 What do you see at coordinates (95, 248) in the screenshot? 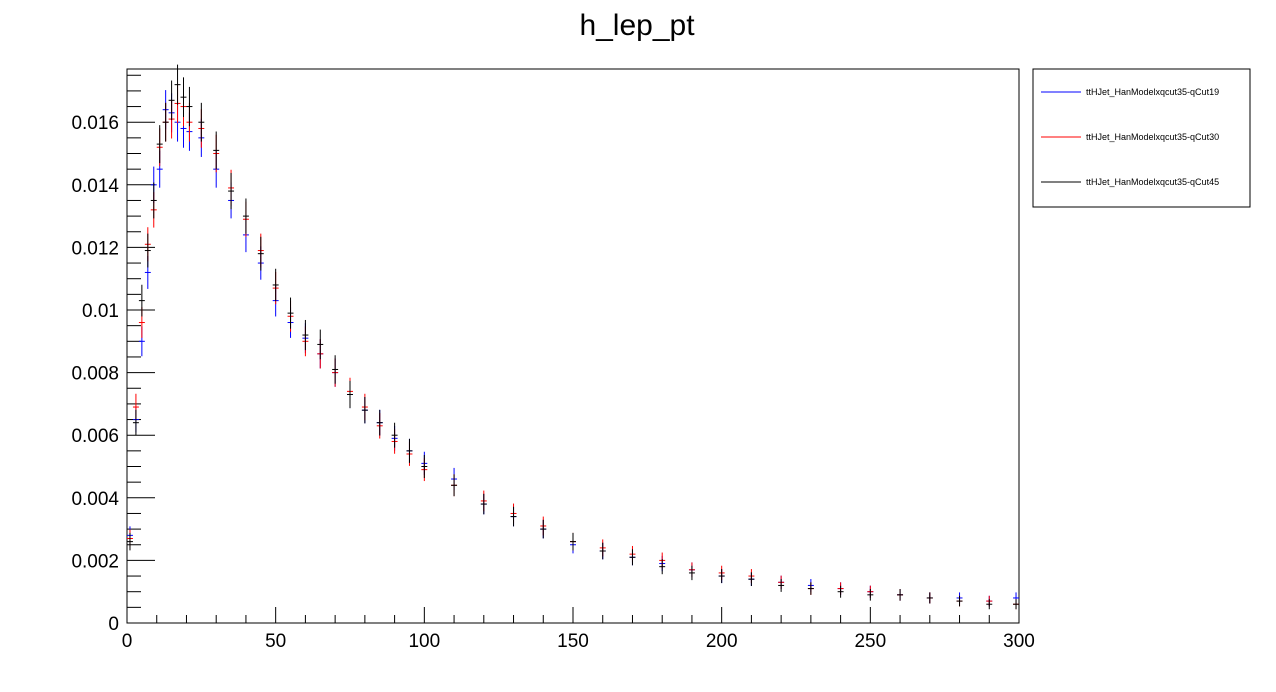
I see `y-tick-label: 0.012` at bounding box center [95, 248].